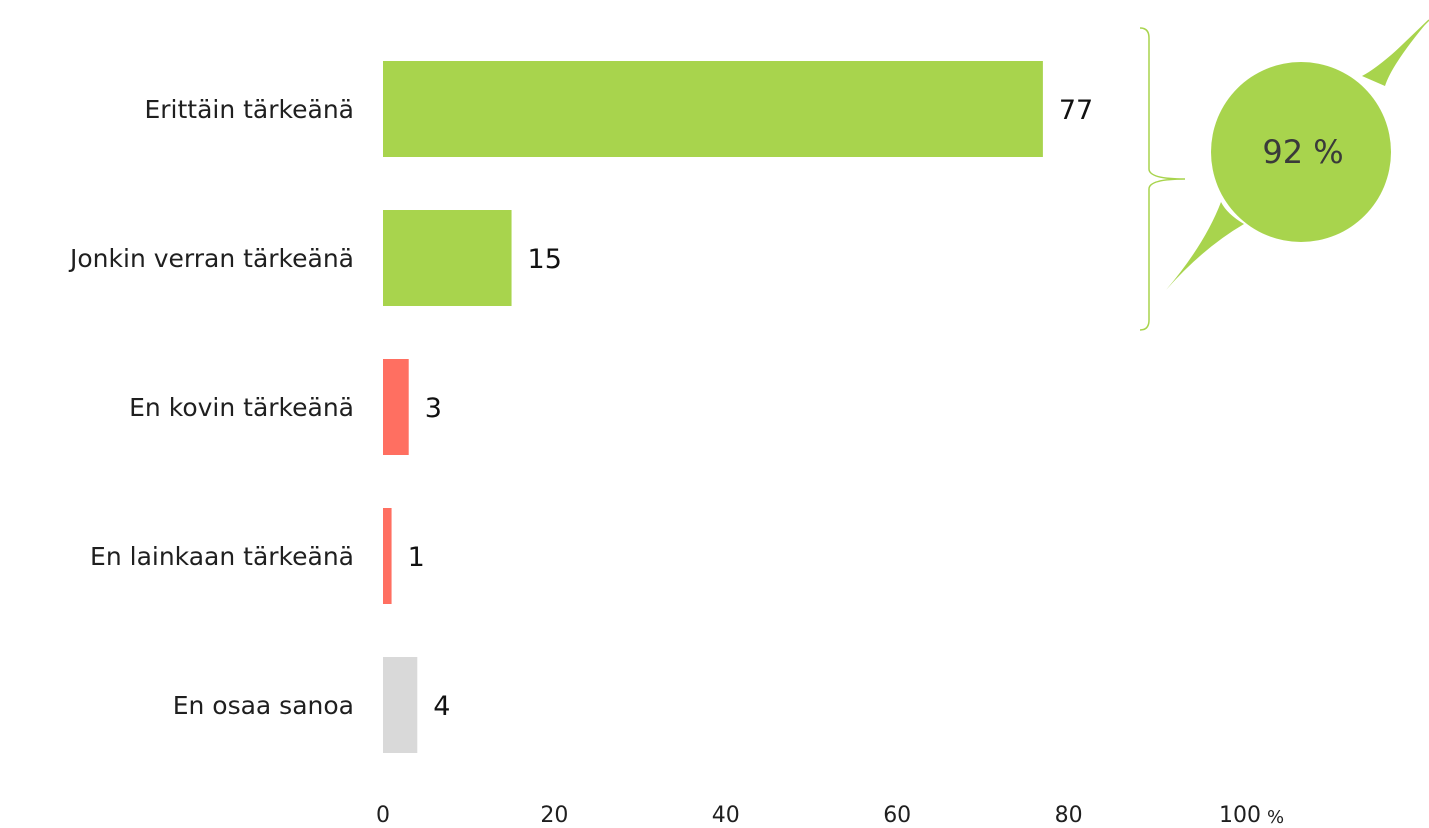  What do you see at coordinates (726, 815) in the screenshot?
I see `x-tick-label-2: 40` at bounding box center [726, 815].